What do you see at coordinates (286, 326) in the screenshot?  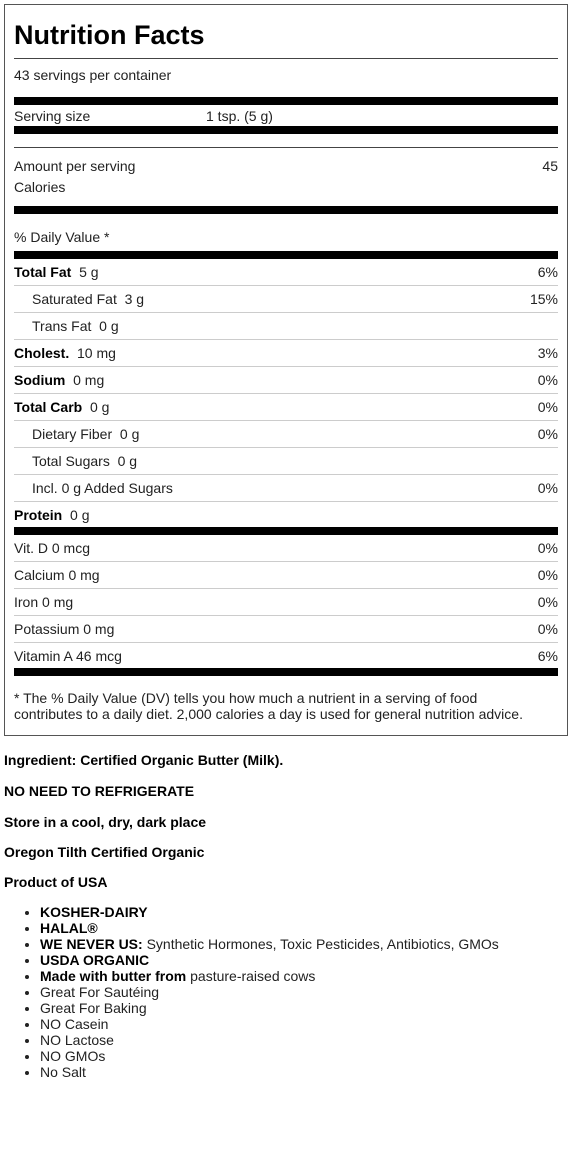 I see `nutrient-row: Trans Fat 0 g` at bounding box center [286, 326].